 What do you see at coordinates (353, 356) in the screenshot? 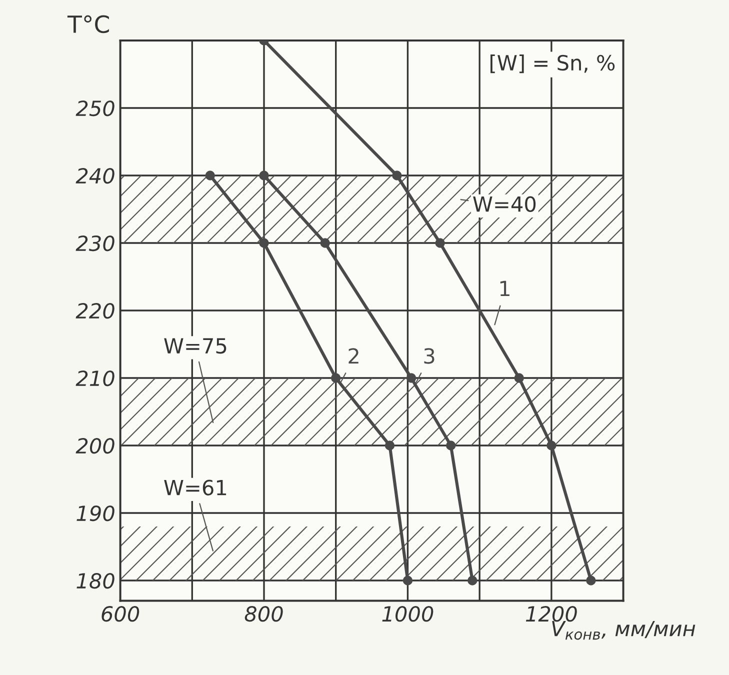
I see `series-label: 2` at bounding box center [353, 356].